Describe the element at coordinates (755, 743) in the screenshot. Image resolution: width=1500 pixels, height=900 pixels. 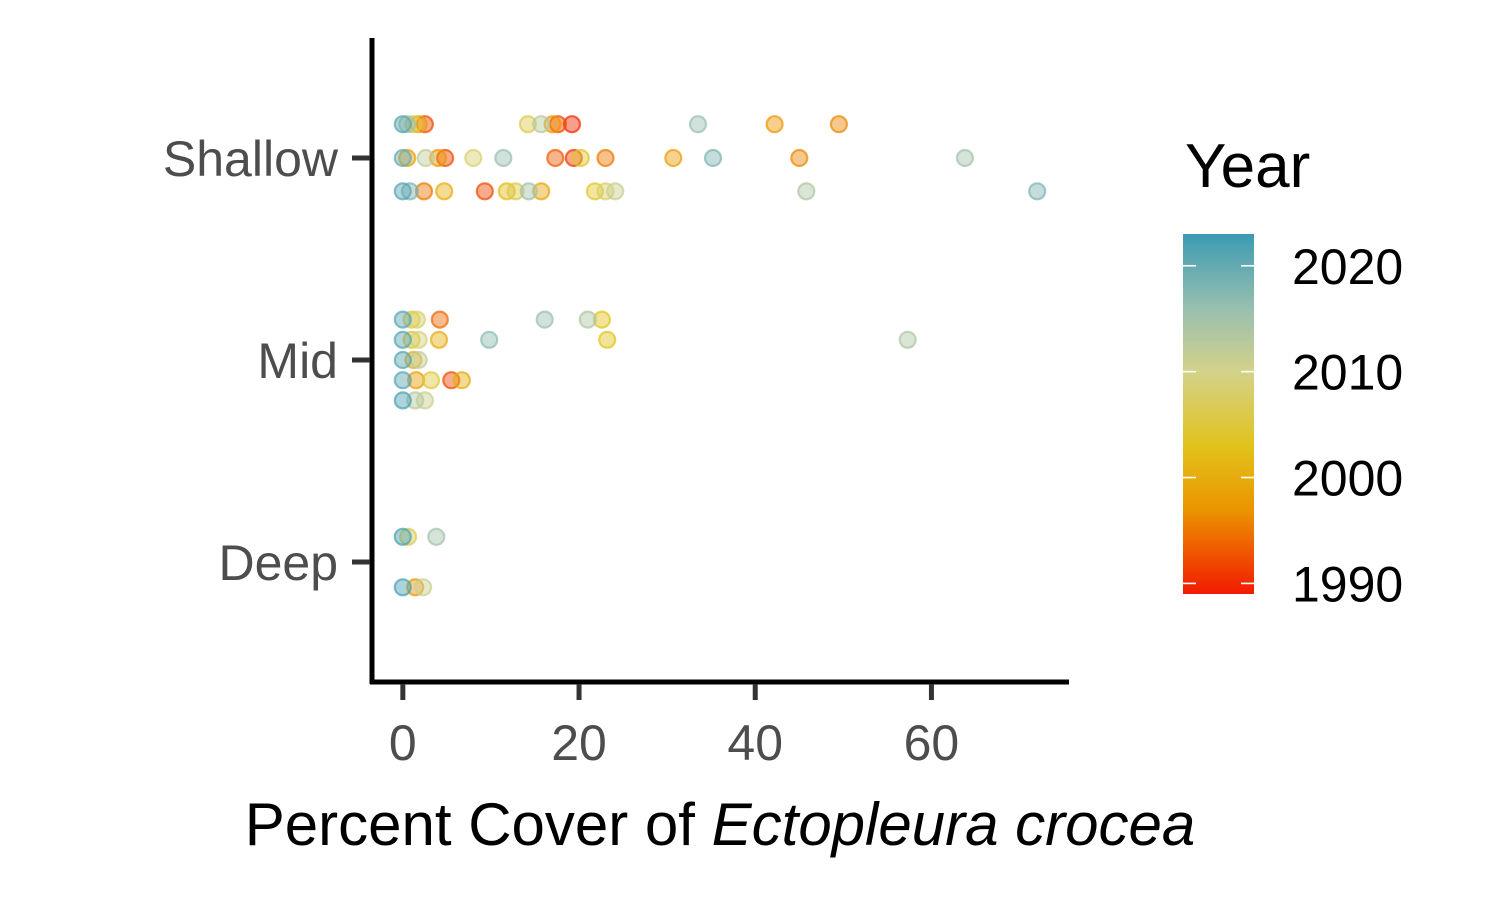
I see `x-tick-label: 40` at that location.